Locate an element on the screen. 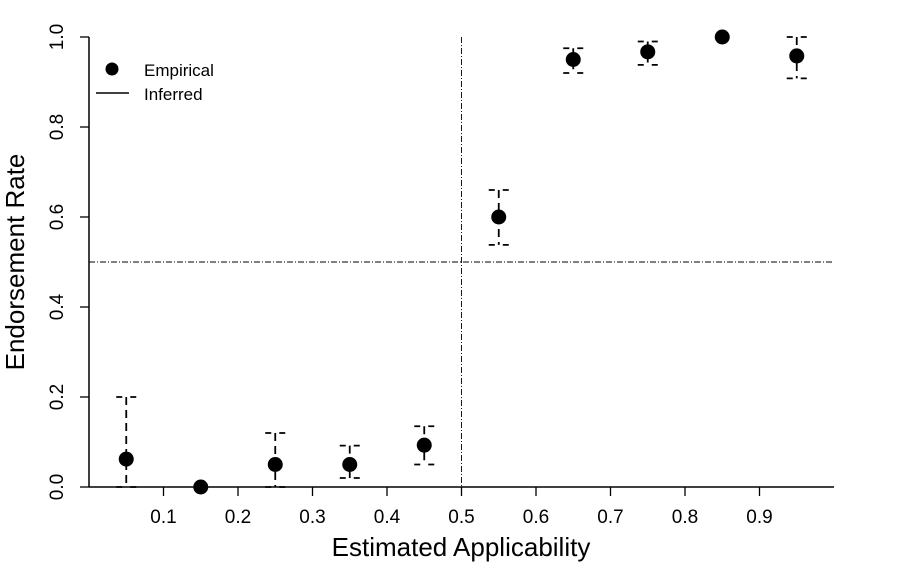 The width and height of the screenshot is (902, 573). x-tick-label: 0.1 is located at coordinates (163, 517).